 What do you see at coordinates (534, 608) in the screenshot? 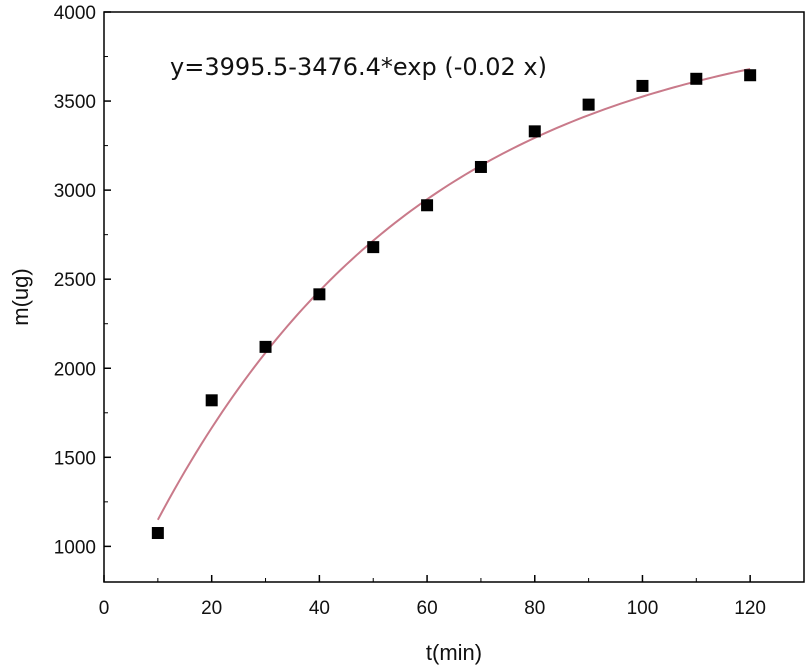
I see `x-tick-label: 80` at bounding box center [534, 608].